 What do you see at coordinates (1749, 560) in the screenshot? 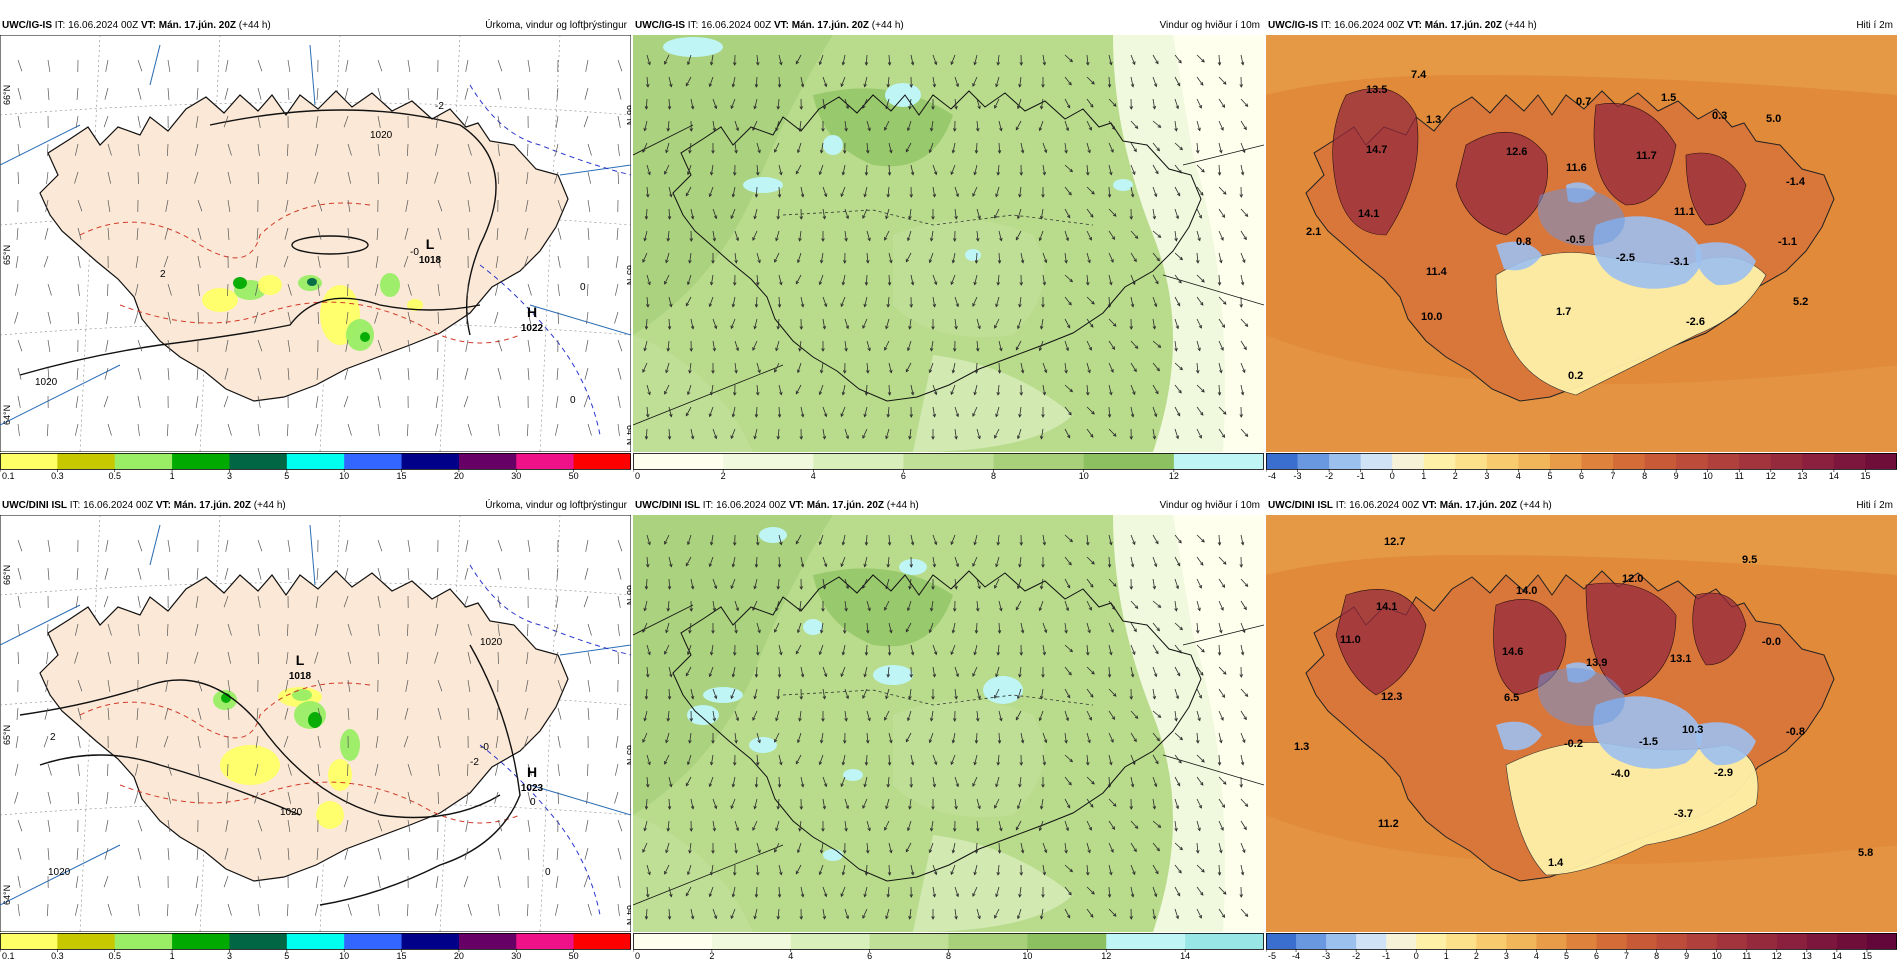
I see `temperature-value: 9.5` at bounding box center [1749, 560].